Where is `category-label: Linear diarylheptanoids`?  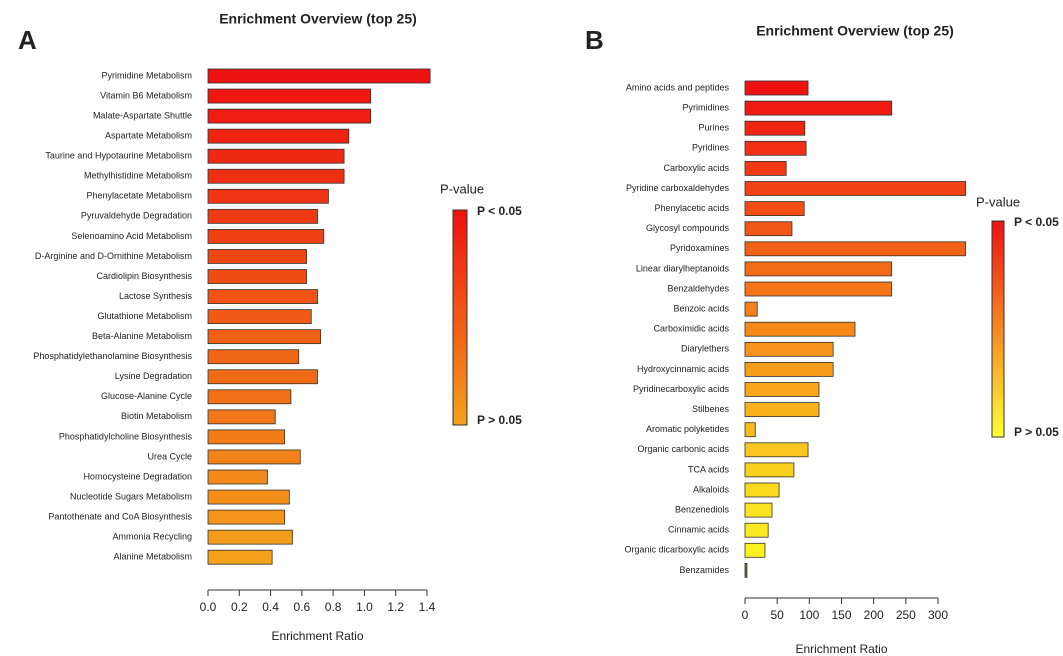 category-label: Linear diarylheptanoids is located at coordinates (683, 268).